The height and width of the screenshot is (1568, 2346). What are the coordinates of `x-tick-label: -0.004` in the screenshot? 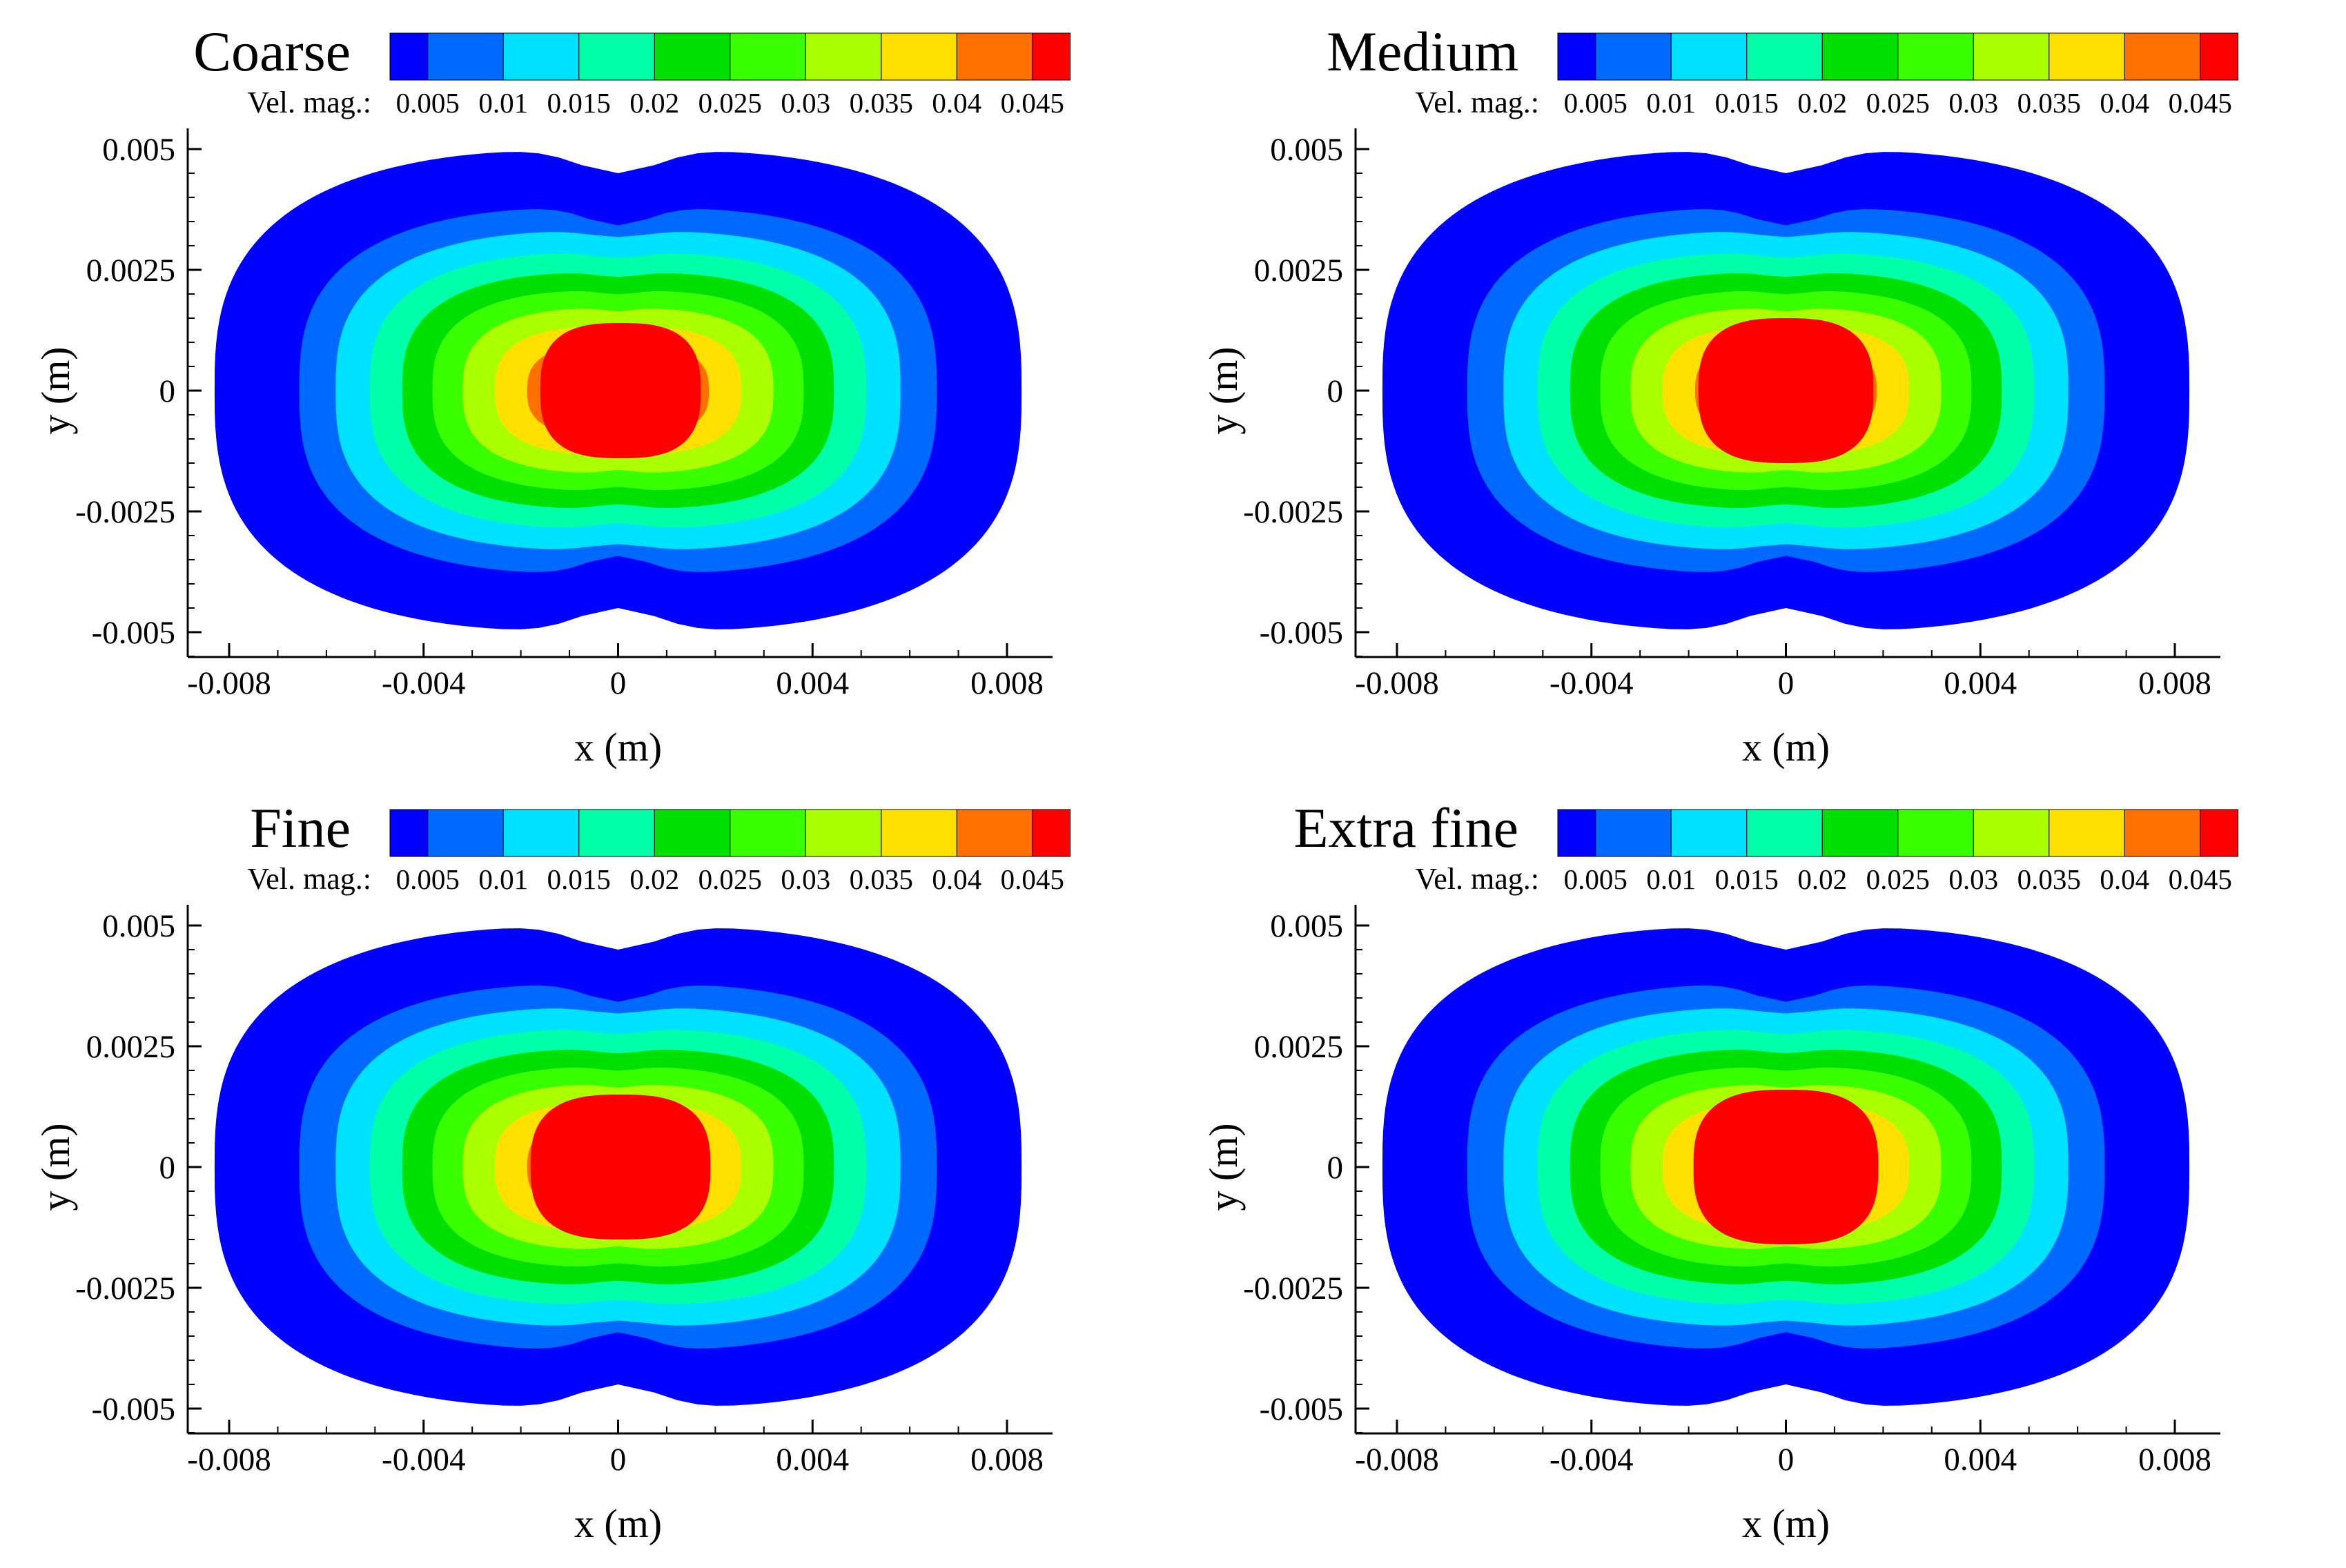 It's located at (1591, 1460).